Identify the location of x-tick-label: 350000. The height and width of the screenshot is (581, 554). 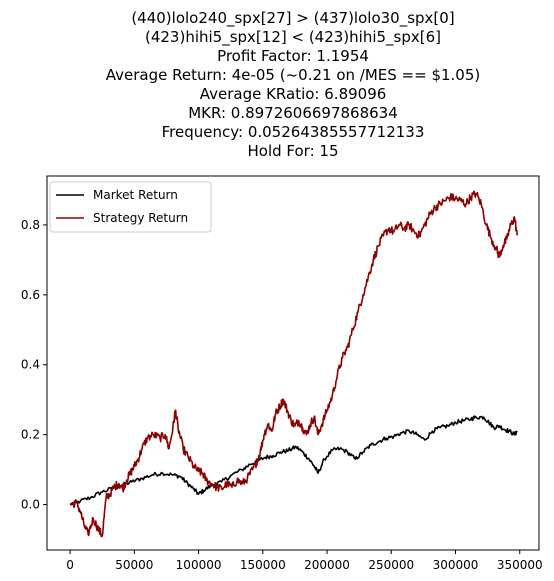
(520, 565).